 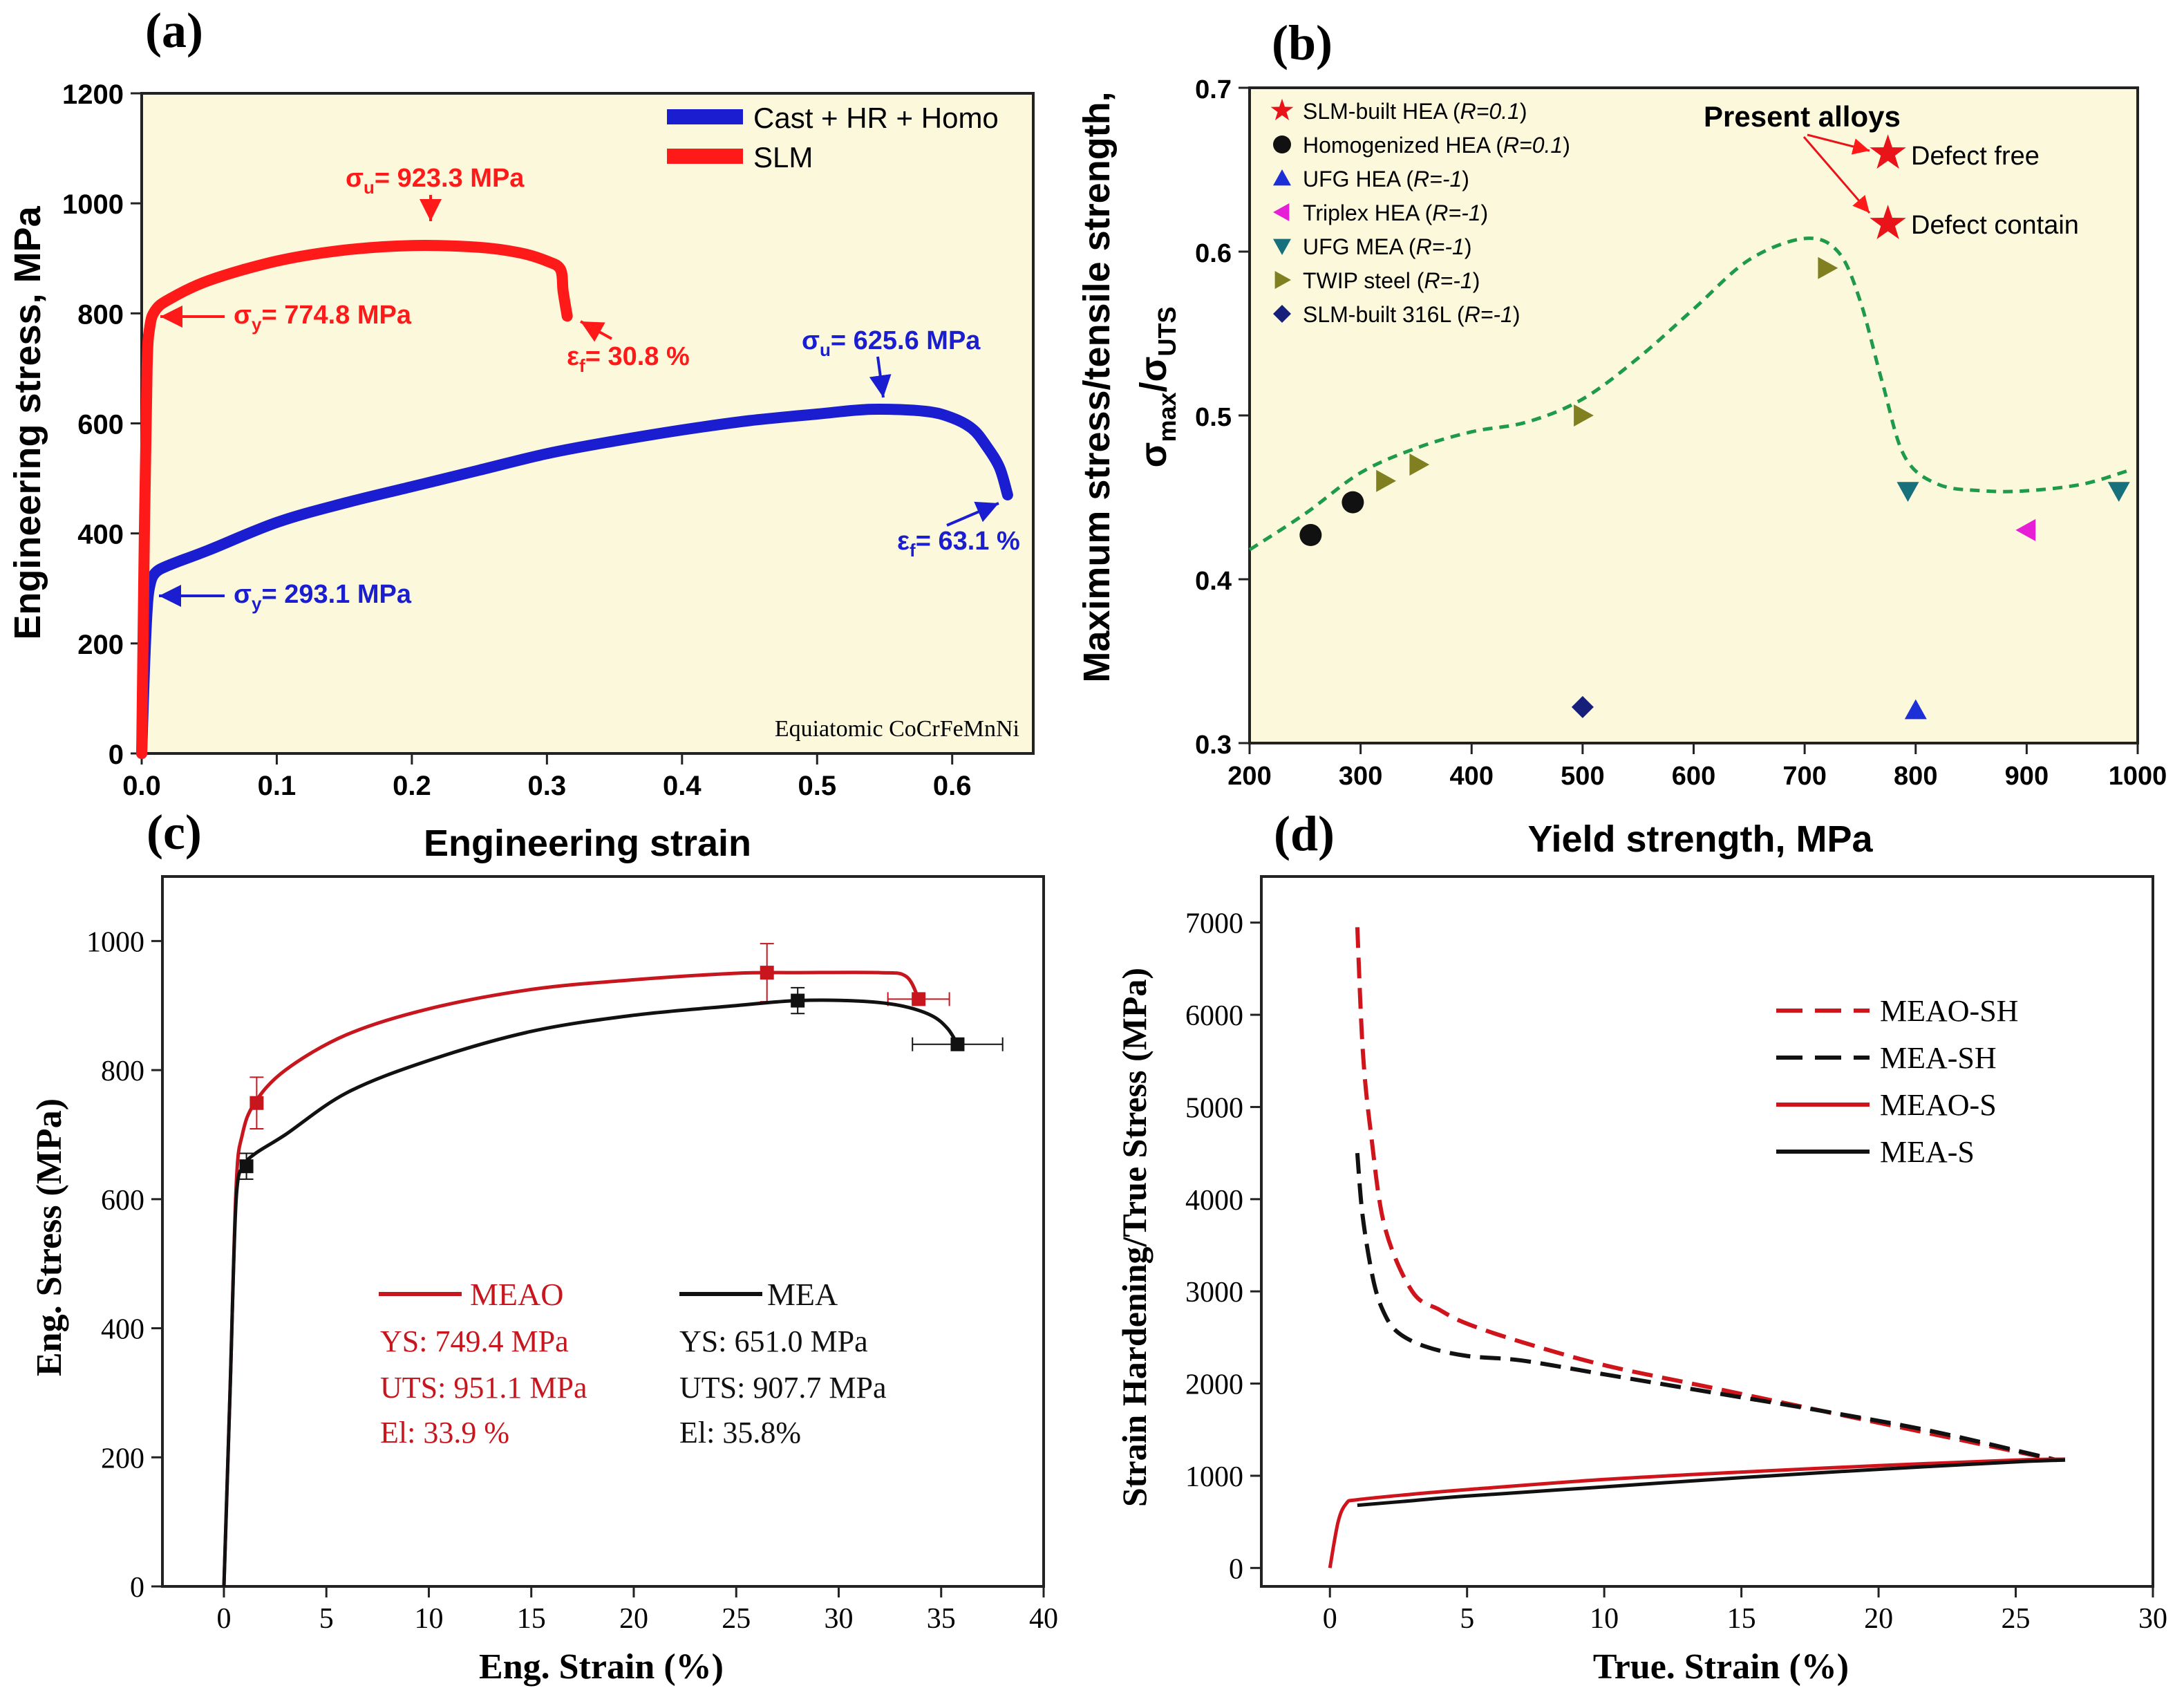 I want to click on panel-b-label: (b), so click(x=1302, y=43).